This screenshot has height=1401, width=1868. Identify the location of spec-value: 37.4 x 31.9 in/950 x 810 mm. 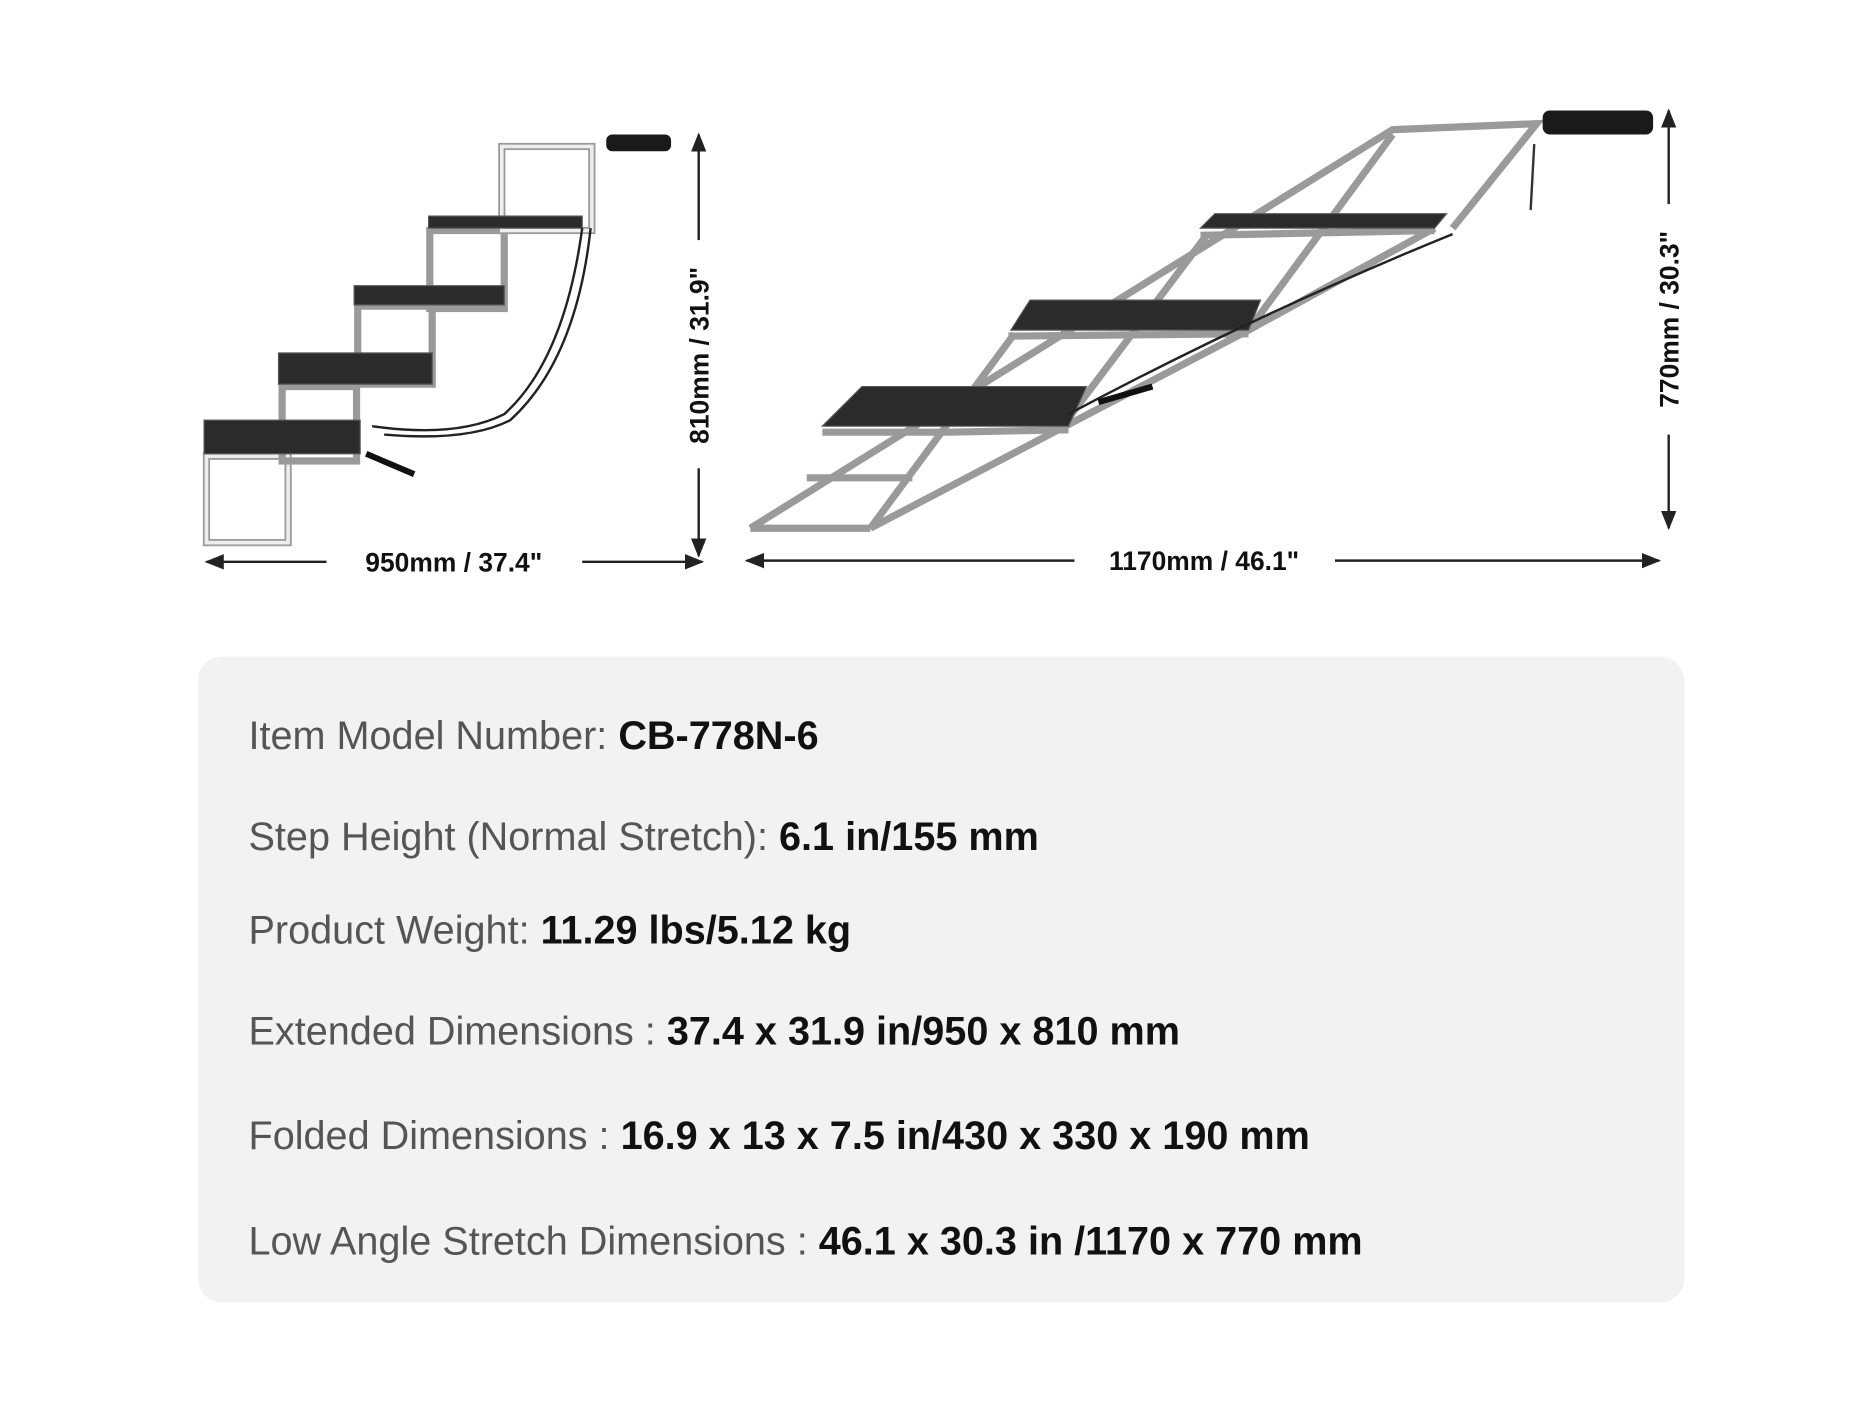
(923, 1031).